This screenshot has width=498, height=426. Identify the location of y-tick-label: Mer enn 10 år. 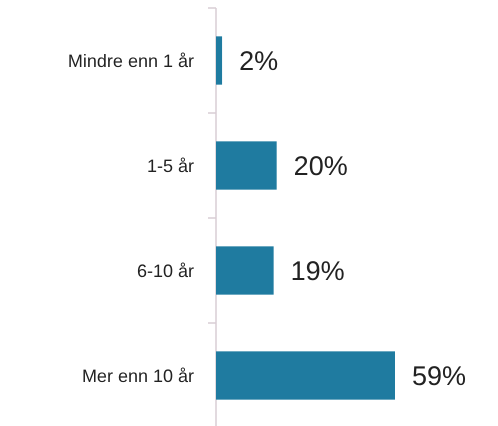
(138, 376).